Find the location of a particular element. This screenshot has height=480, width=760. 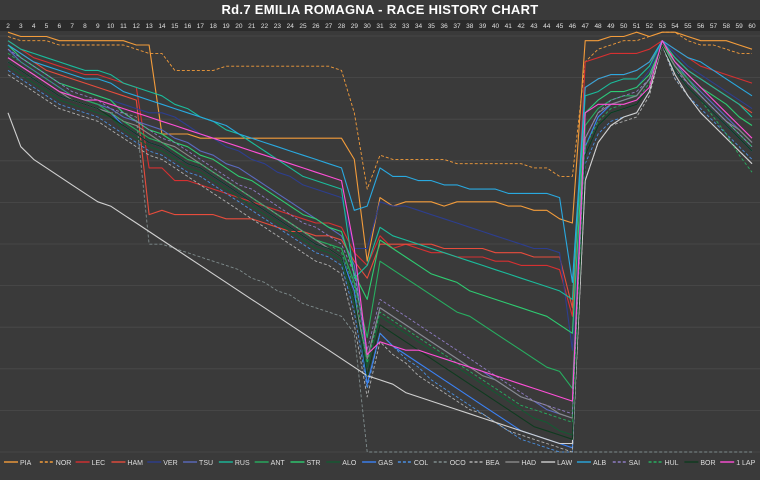

x-tick-label: 36 is located at coordinates (445, 26).